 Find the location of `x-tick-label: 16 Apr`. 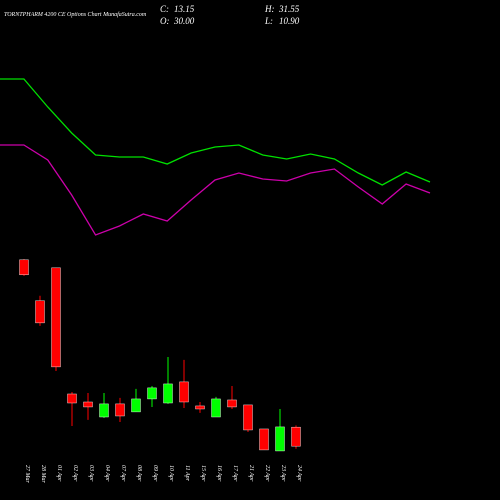

x-tick-label: 16 Apr is located at coordinates (219, 473).